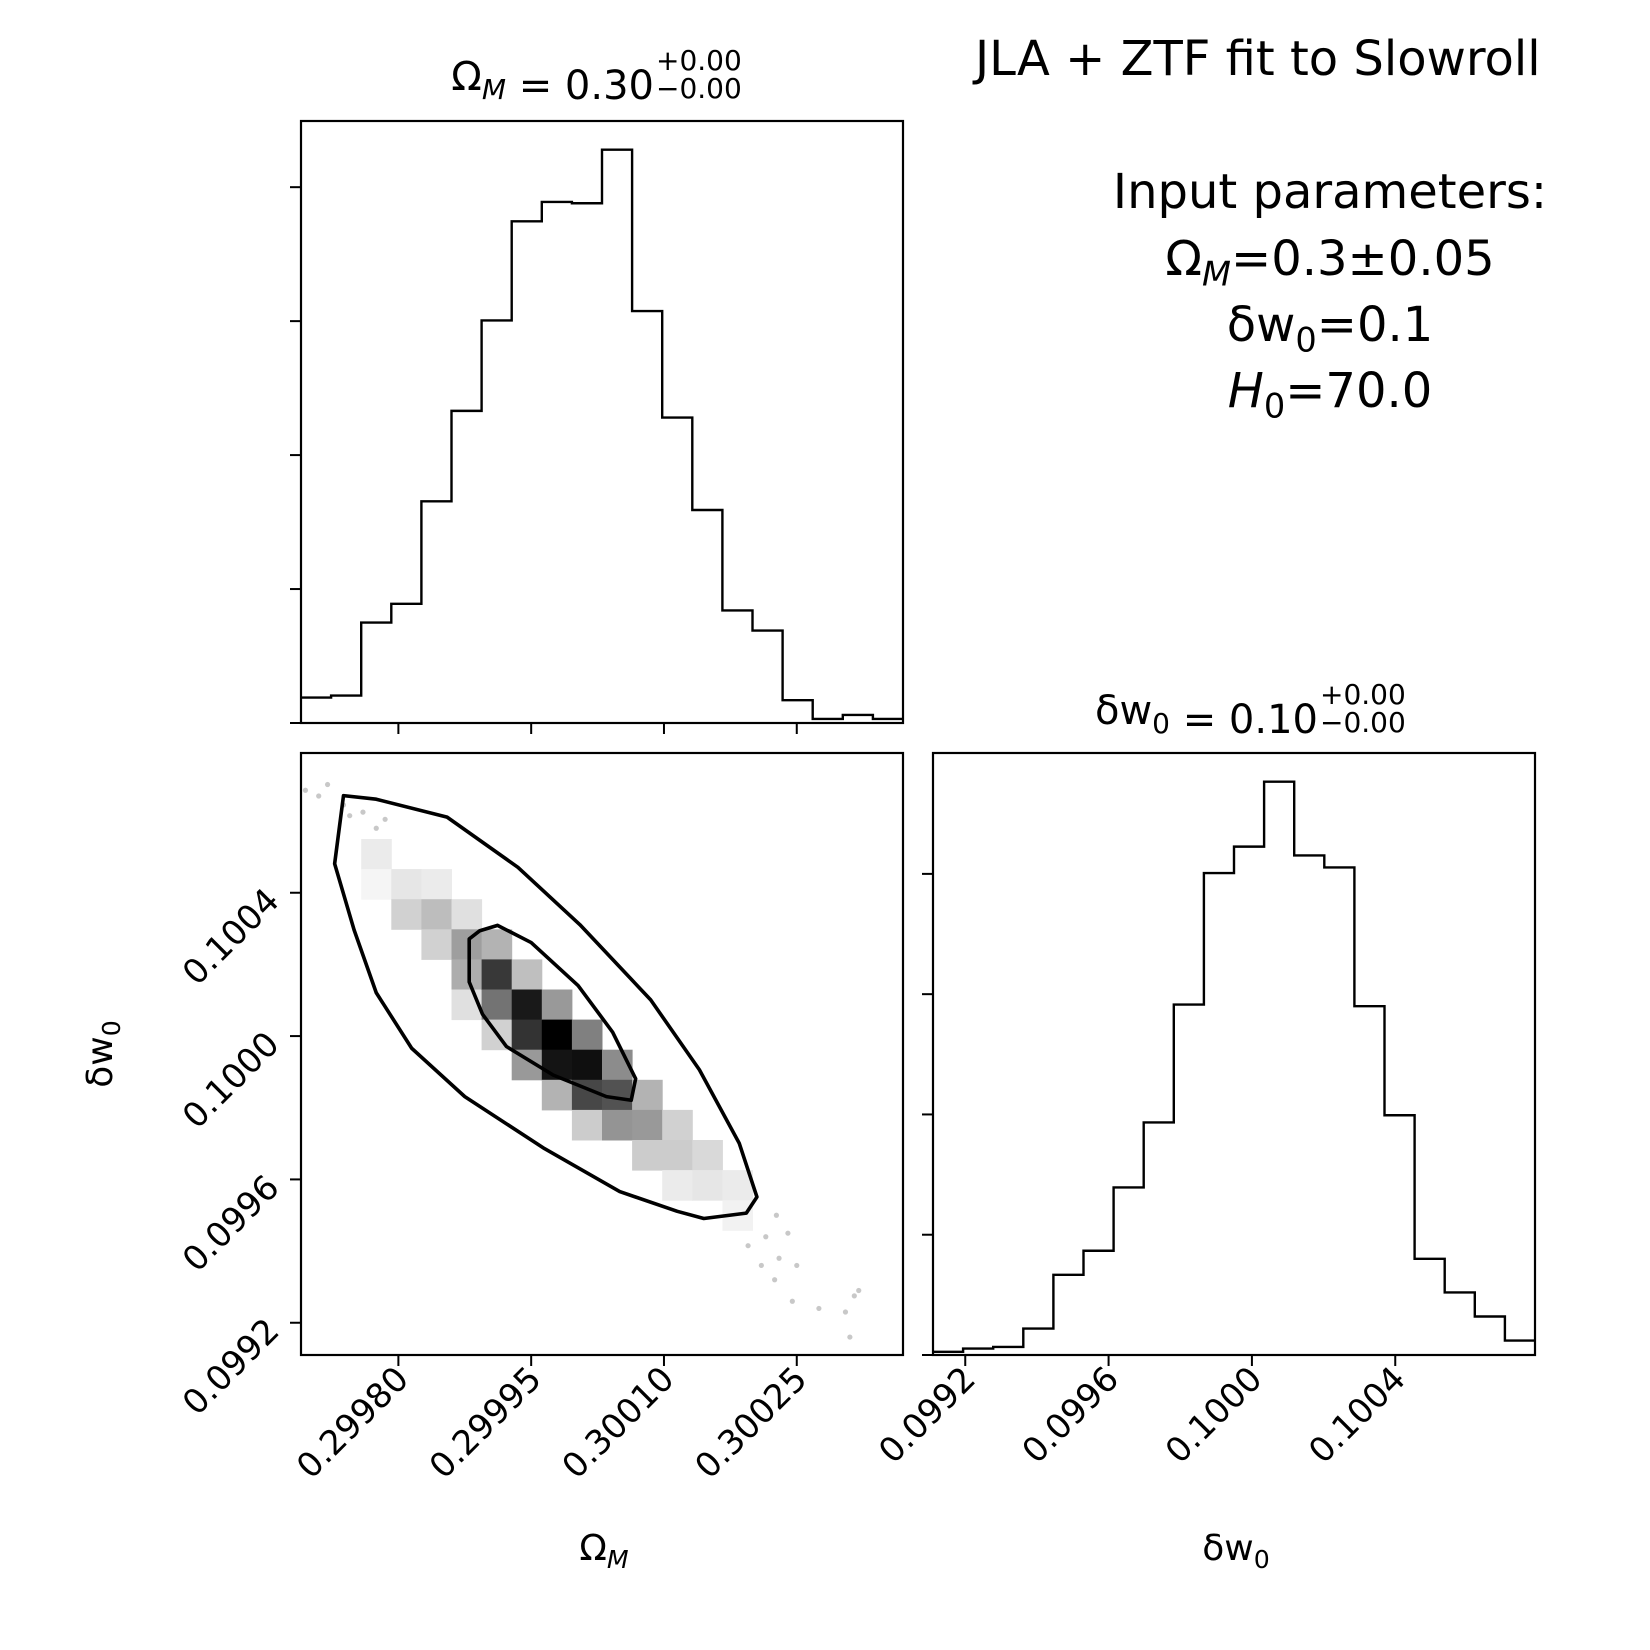 The image size is (1650, 1650). Describe the element at coordinates (1357, 1415) in the screenshot. I see `dw-hist-x-tick-label: 0.1004` at that location.